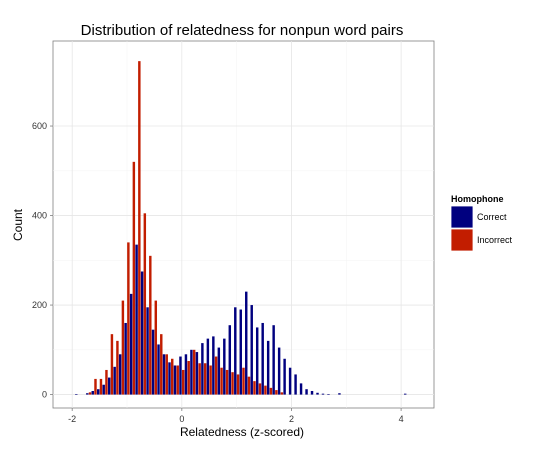 This screenshot has height=450, width=550. What do you see at coordinates (462, 240) in the screenshot?
I see `legend-swatch-incorrect` at bounding box center [462, 240].